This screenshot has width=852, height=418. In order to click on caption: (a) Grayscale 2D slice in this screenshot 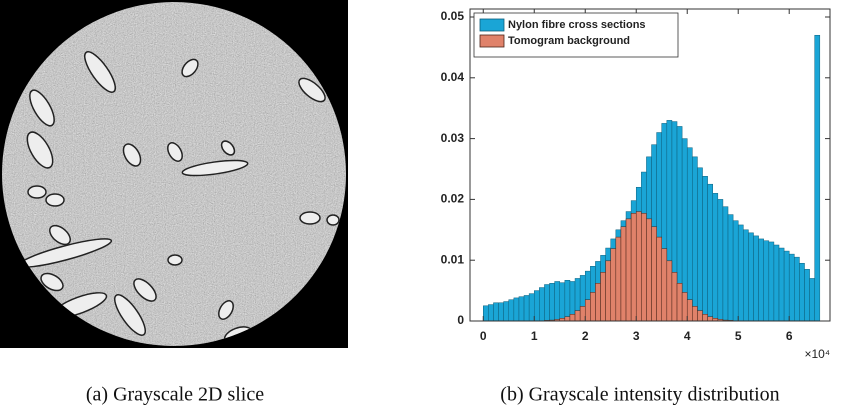, I will do `click(175, 395)`.